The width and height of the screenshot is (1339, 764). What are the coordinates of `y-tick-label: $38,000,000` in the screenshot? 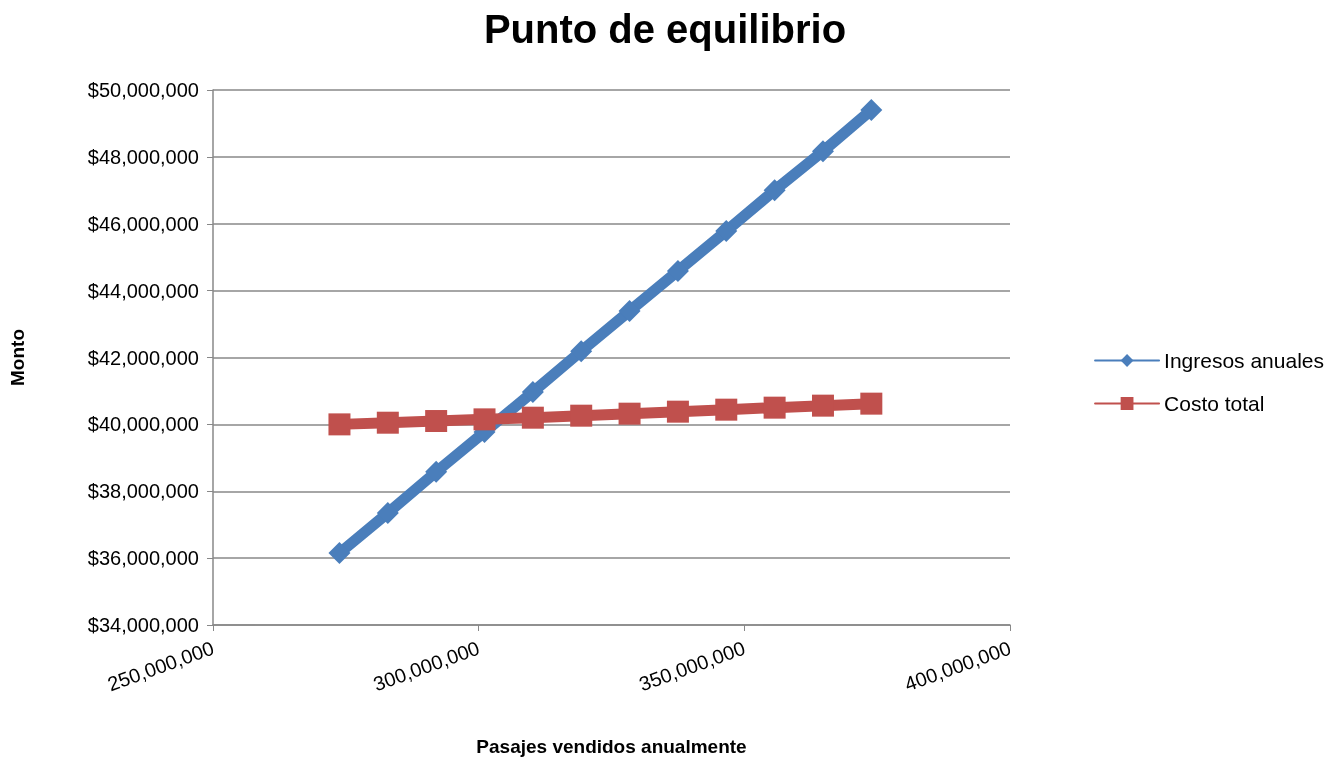 It's located at (143, 491).